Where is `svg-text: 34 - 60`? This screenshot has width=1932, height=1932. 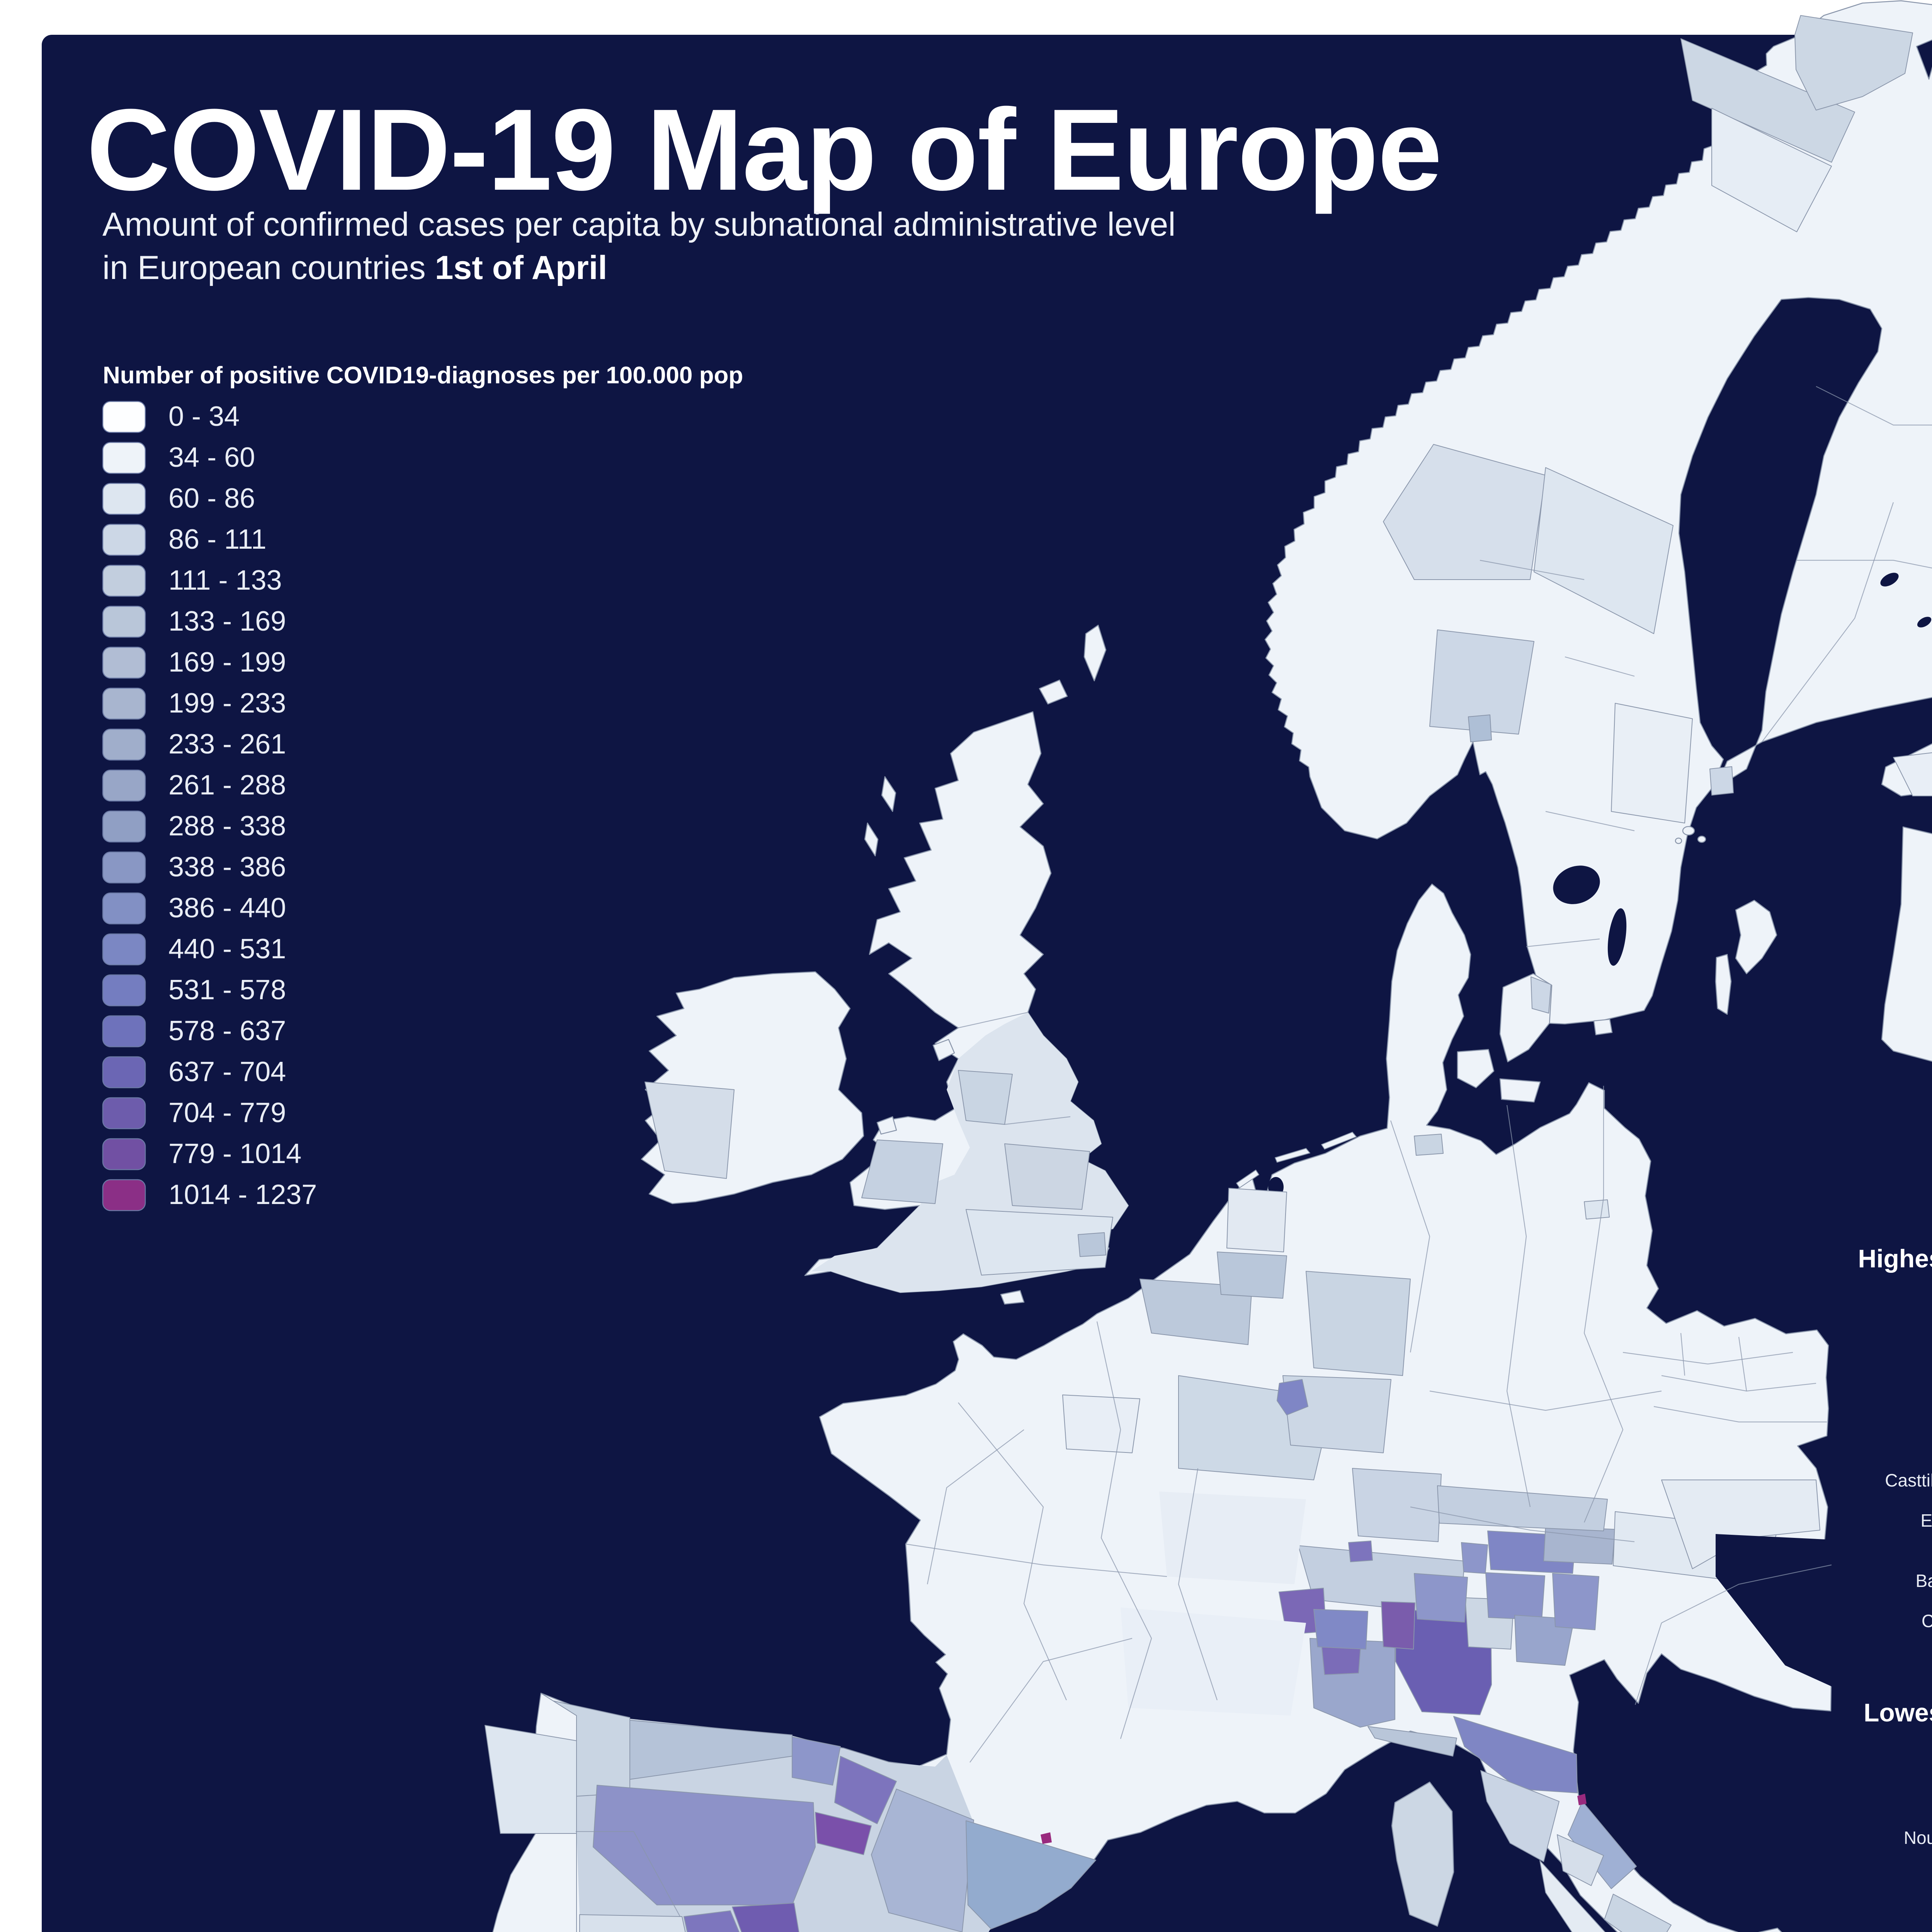
svg-text: 34 - 60 is located at coordinates (212, 457).